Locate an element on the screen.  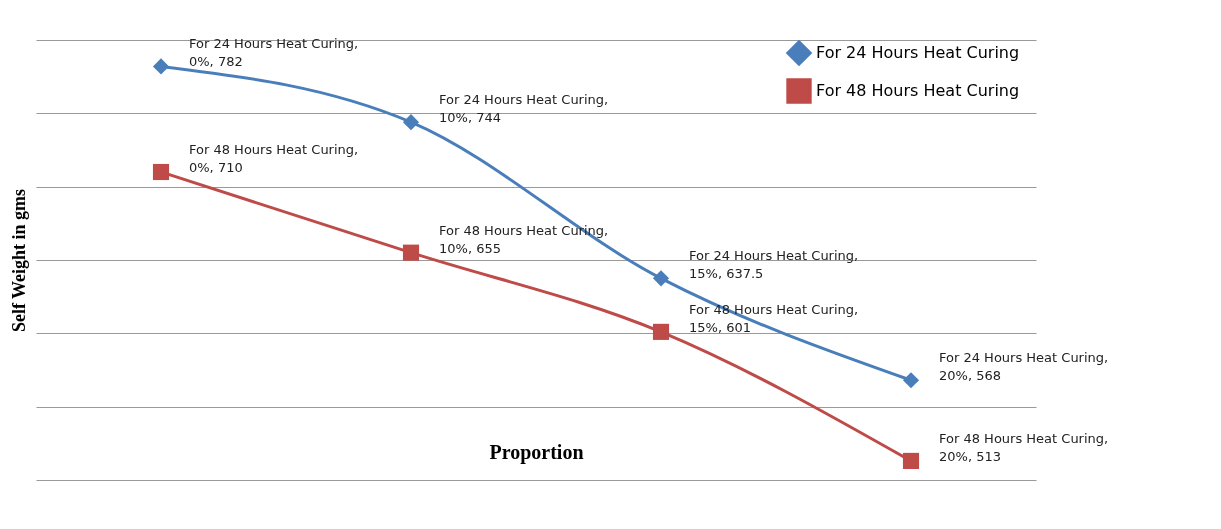
legend-label: For 48 Hours Heat Curing is located at coordinates (918, 90).